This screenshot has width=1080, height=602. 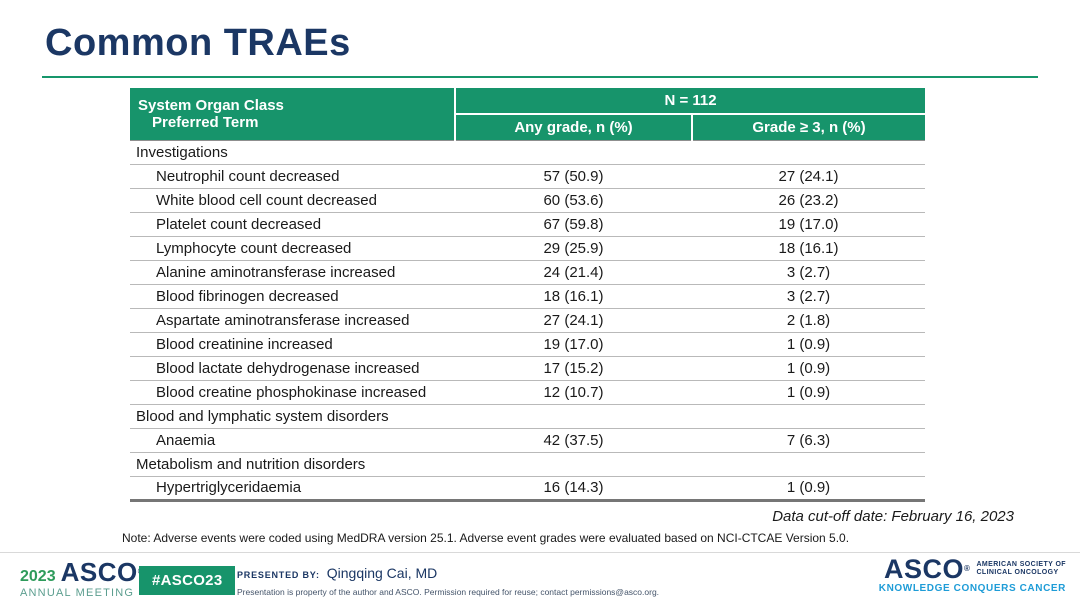 I want to click on preferred-term-cell: Lymphocyte count decreased, so click(x=292, y=248).